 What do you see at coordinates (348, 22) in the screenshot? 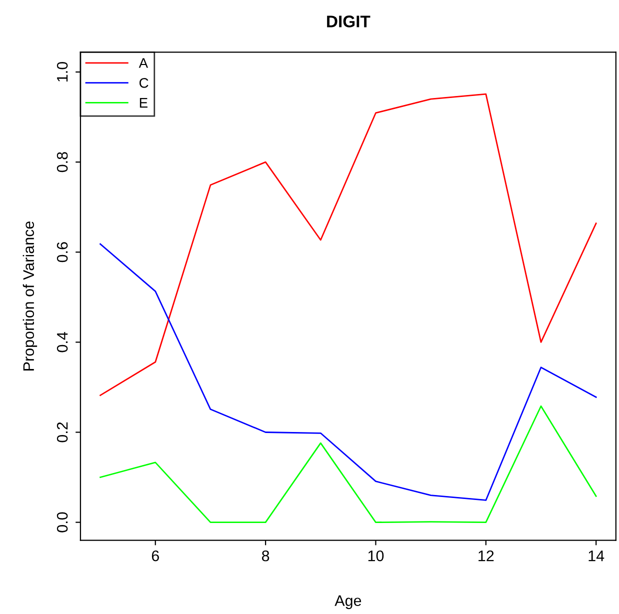
I see `chart-title: DIGIT` at bounding box center [348, 22].